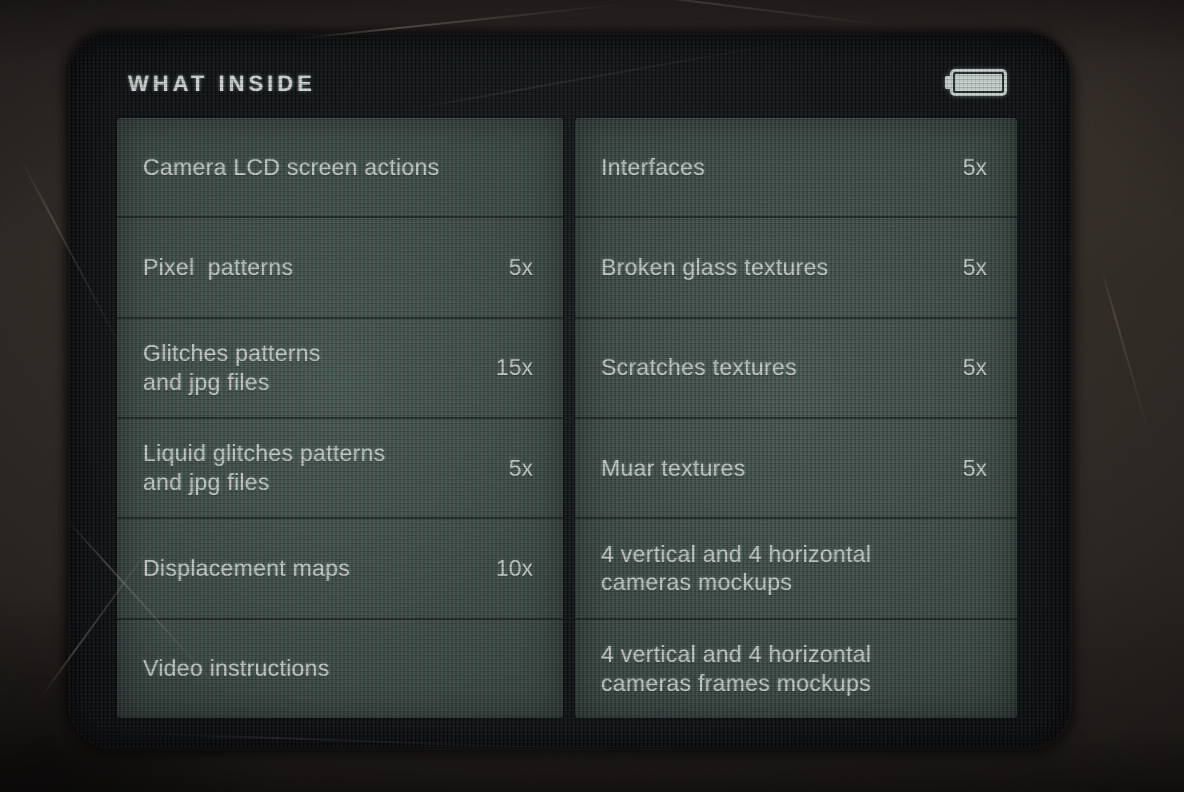 This screenshot has width=1184, height=792. I want to click on item-label: Camera LCD screen actions, so click(291, 166).